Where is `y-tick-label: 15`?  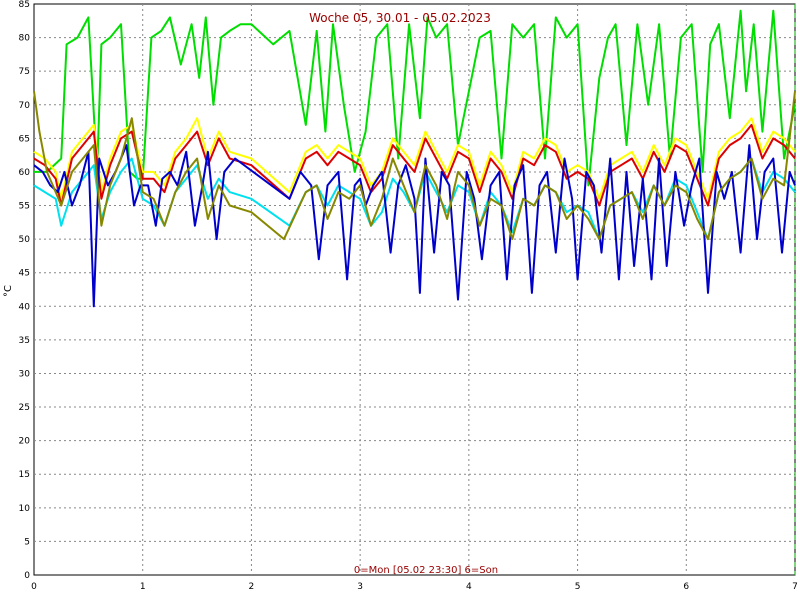
y-tick-label: 15 is located at coordinates (24, 475).